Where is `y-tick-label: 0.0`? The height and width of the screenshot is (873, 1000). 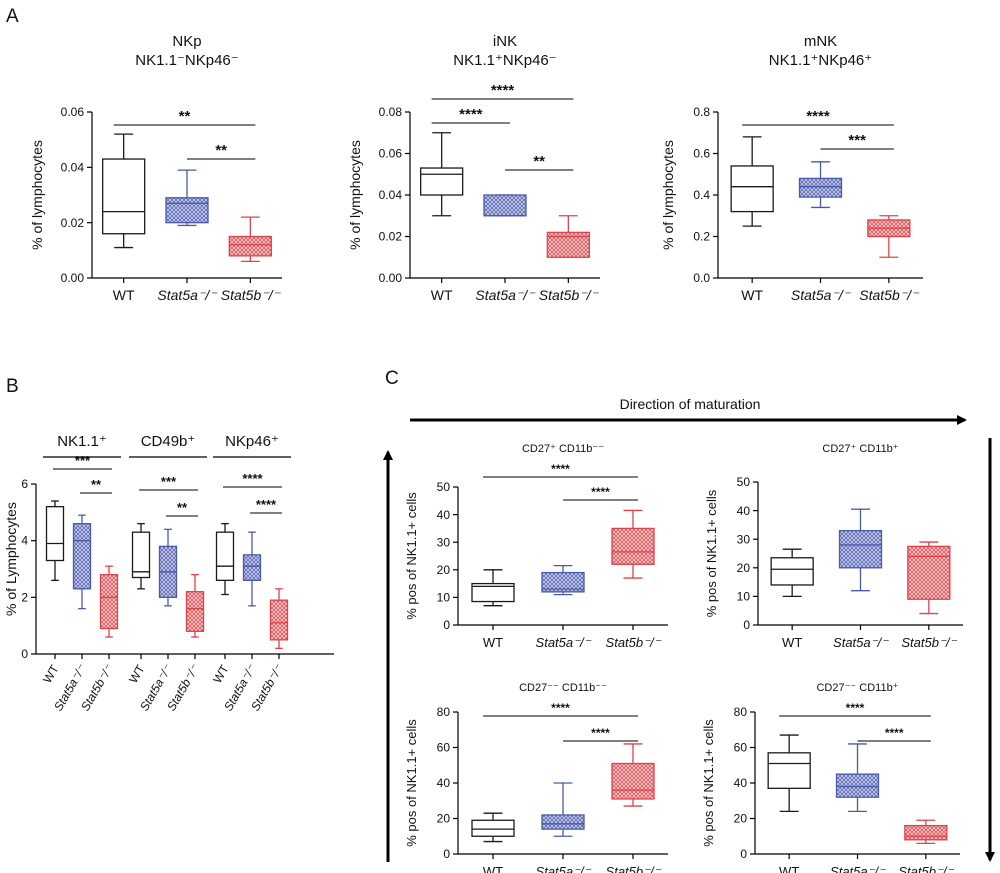 y-tick-label: 0.0 is located at coordinates (701, 278).